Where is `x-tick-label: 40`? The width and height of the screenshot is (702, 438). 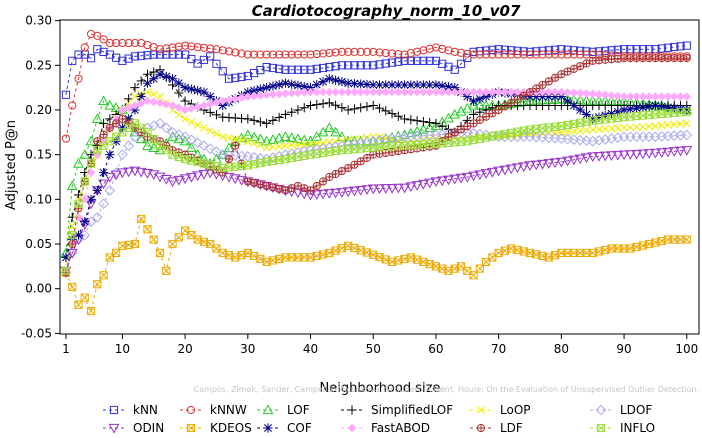
x-tick-label: 40 is located at coordinates (310, 349).